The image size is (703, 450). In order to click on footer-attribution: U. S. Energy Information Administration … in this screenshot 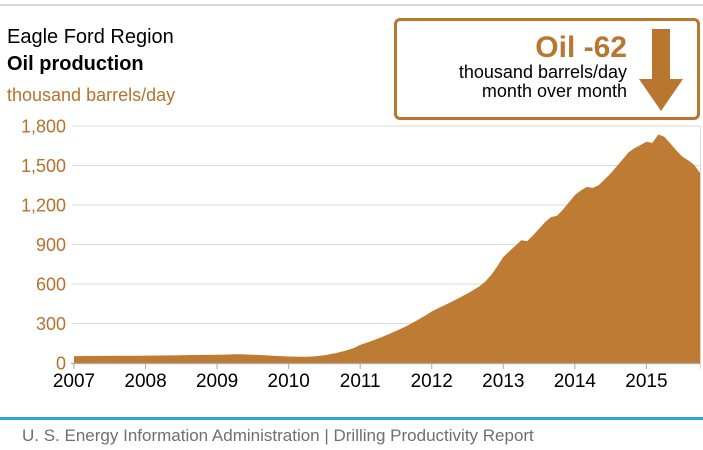, I will do `click(278, 435)`.